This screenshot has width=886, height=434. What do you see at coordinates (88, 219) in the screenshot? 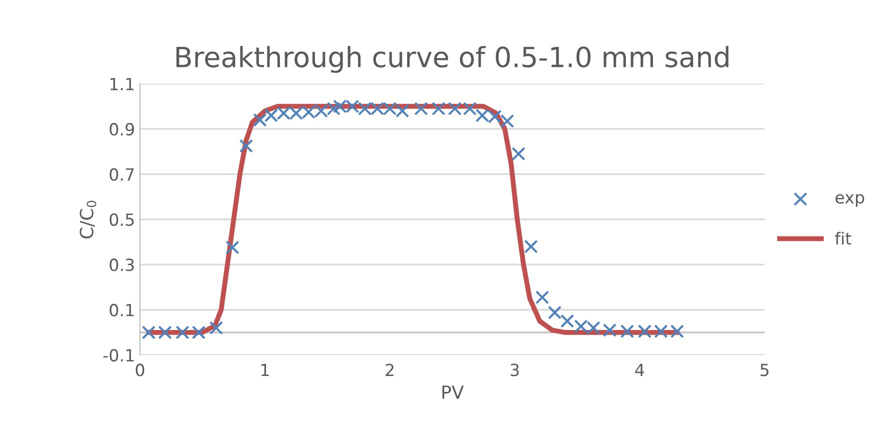
I see `y-axis-title: C/C$_{0}$` at bounding box center [88, 219].